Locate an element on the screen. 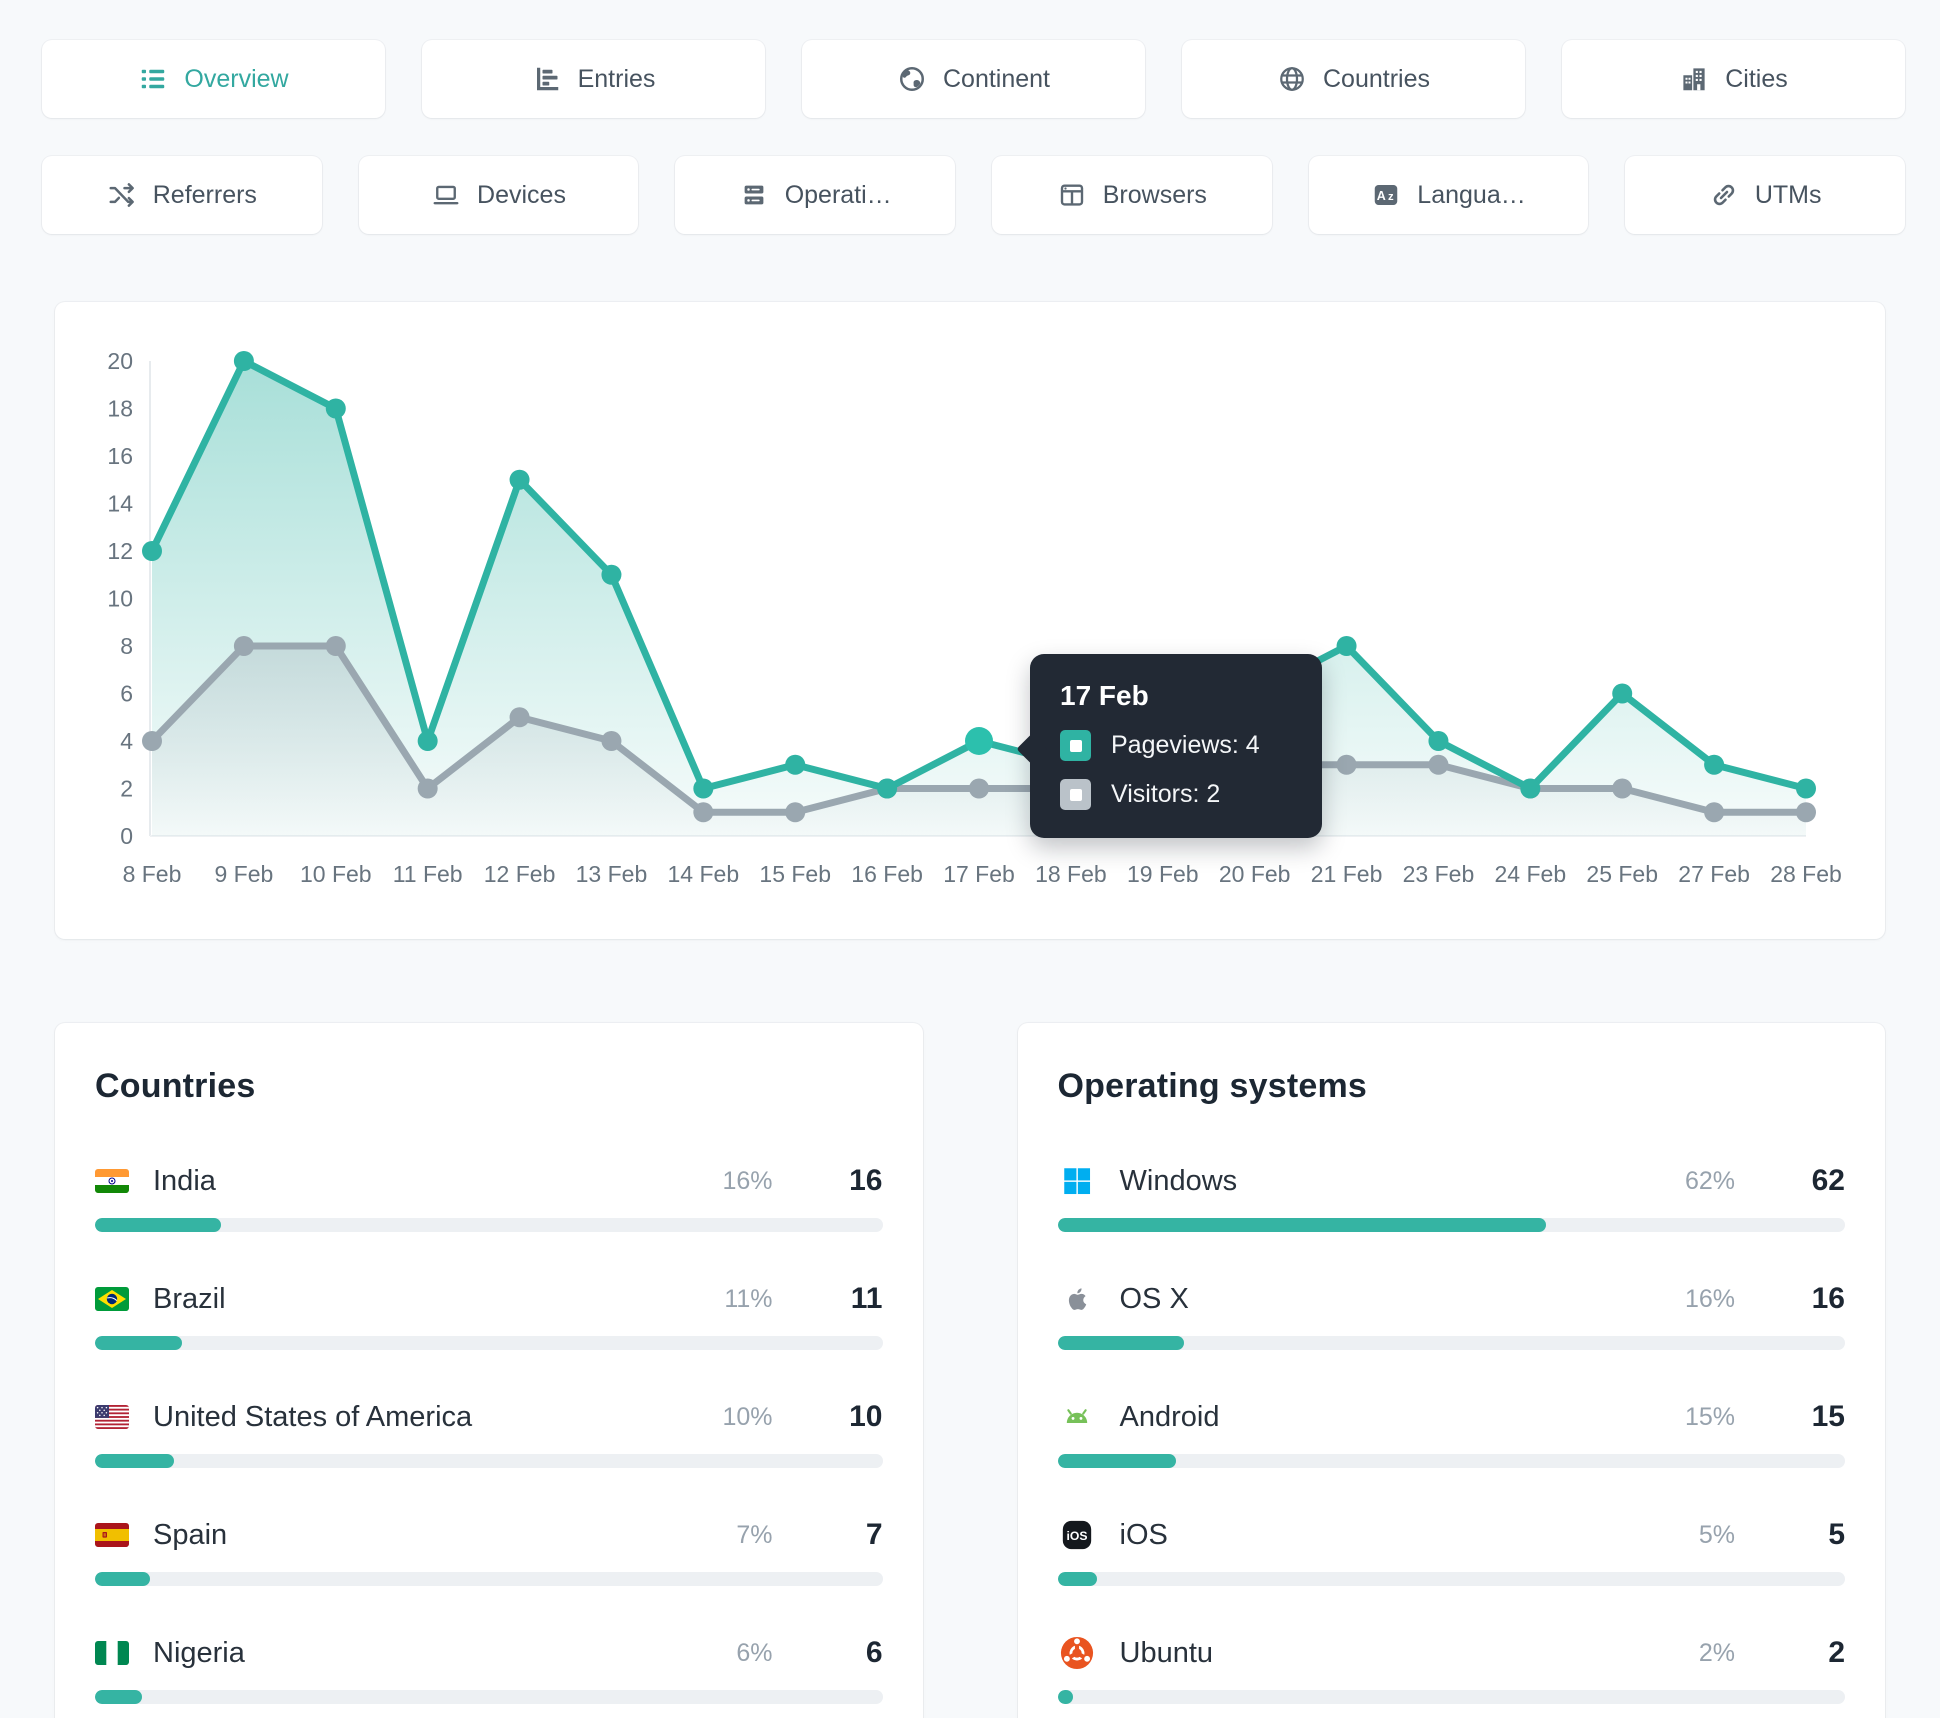  ios-icon: iOS is located at coordinates (1077, 1535).